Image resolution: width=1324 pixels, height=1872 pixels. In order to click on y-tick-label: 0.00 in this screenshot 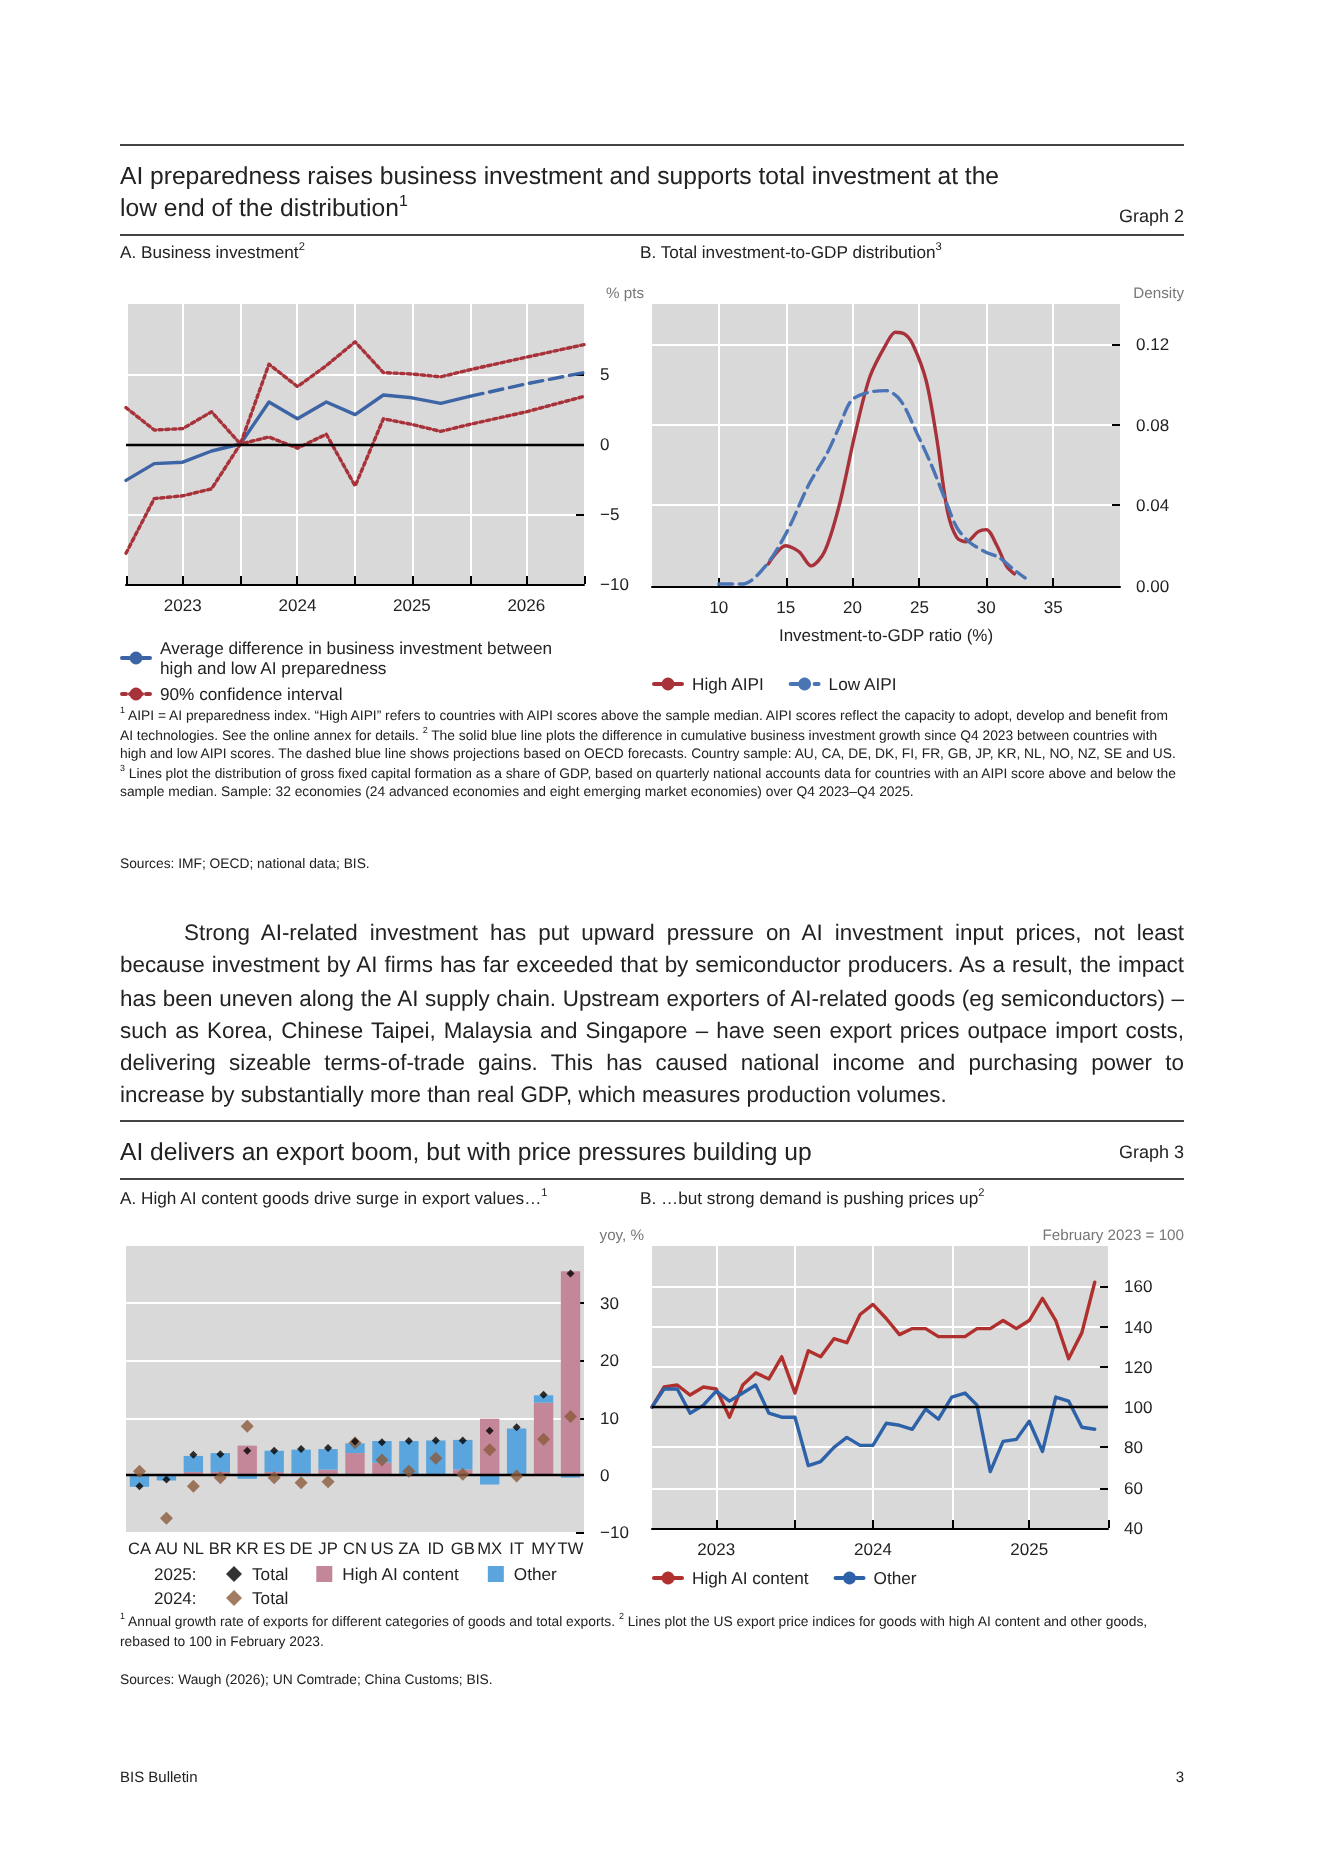, I will do `click(1153, 586)`.